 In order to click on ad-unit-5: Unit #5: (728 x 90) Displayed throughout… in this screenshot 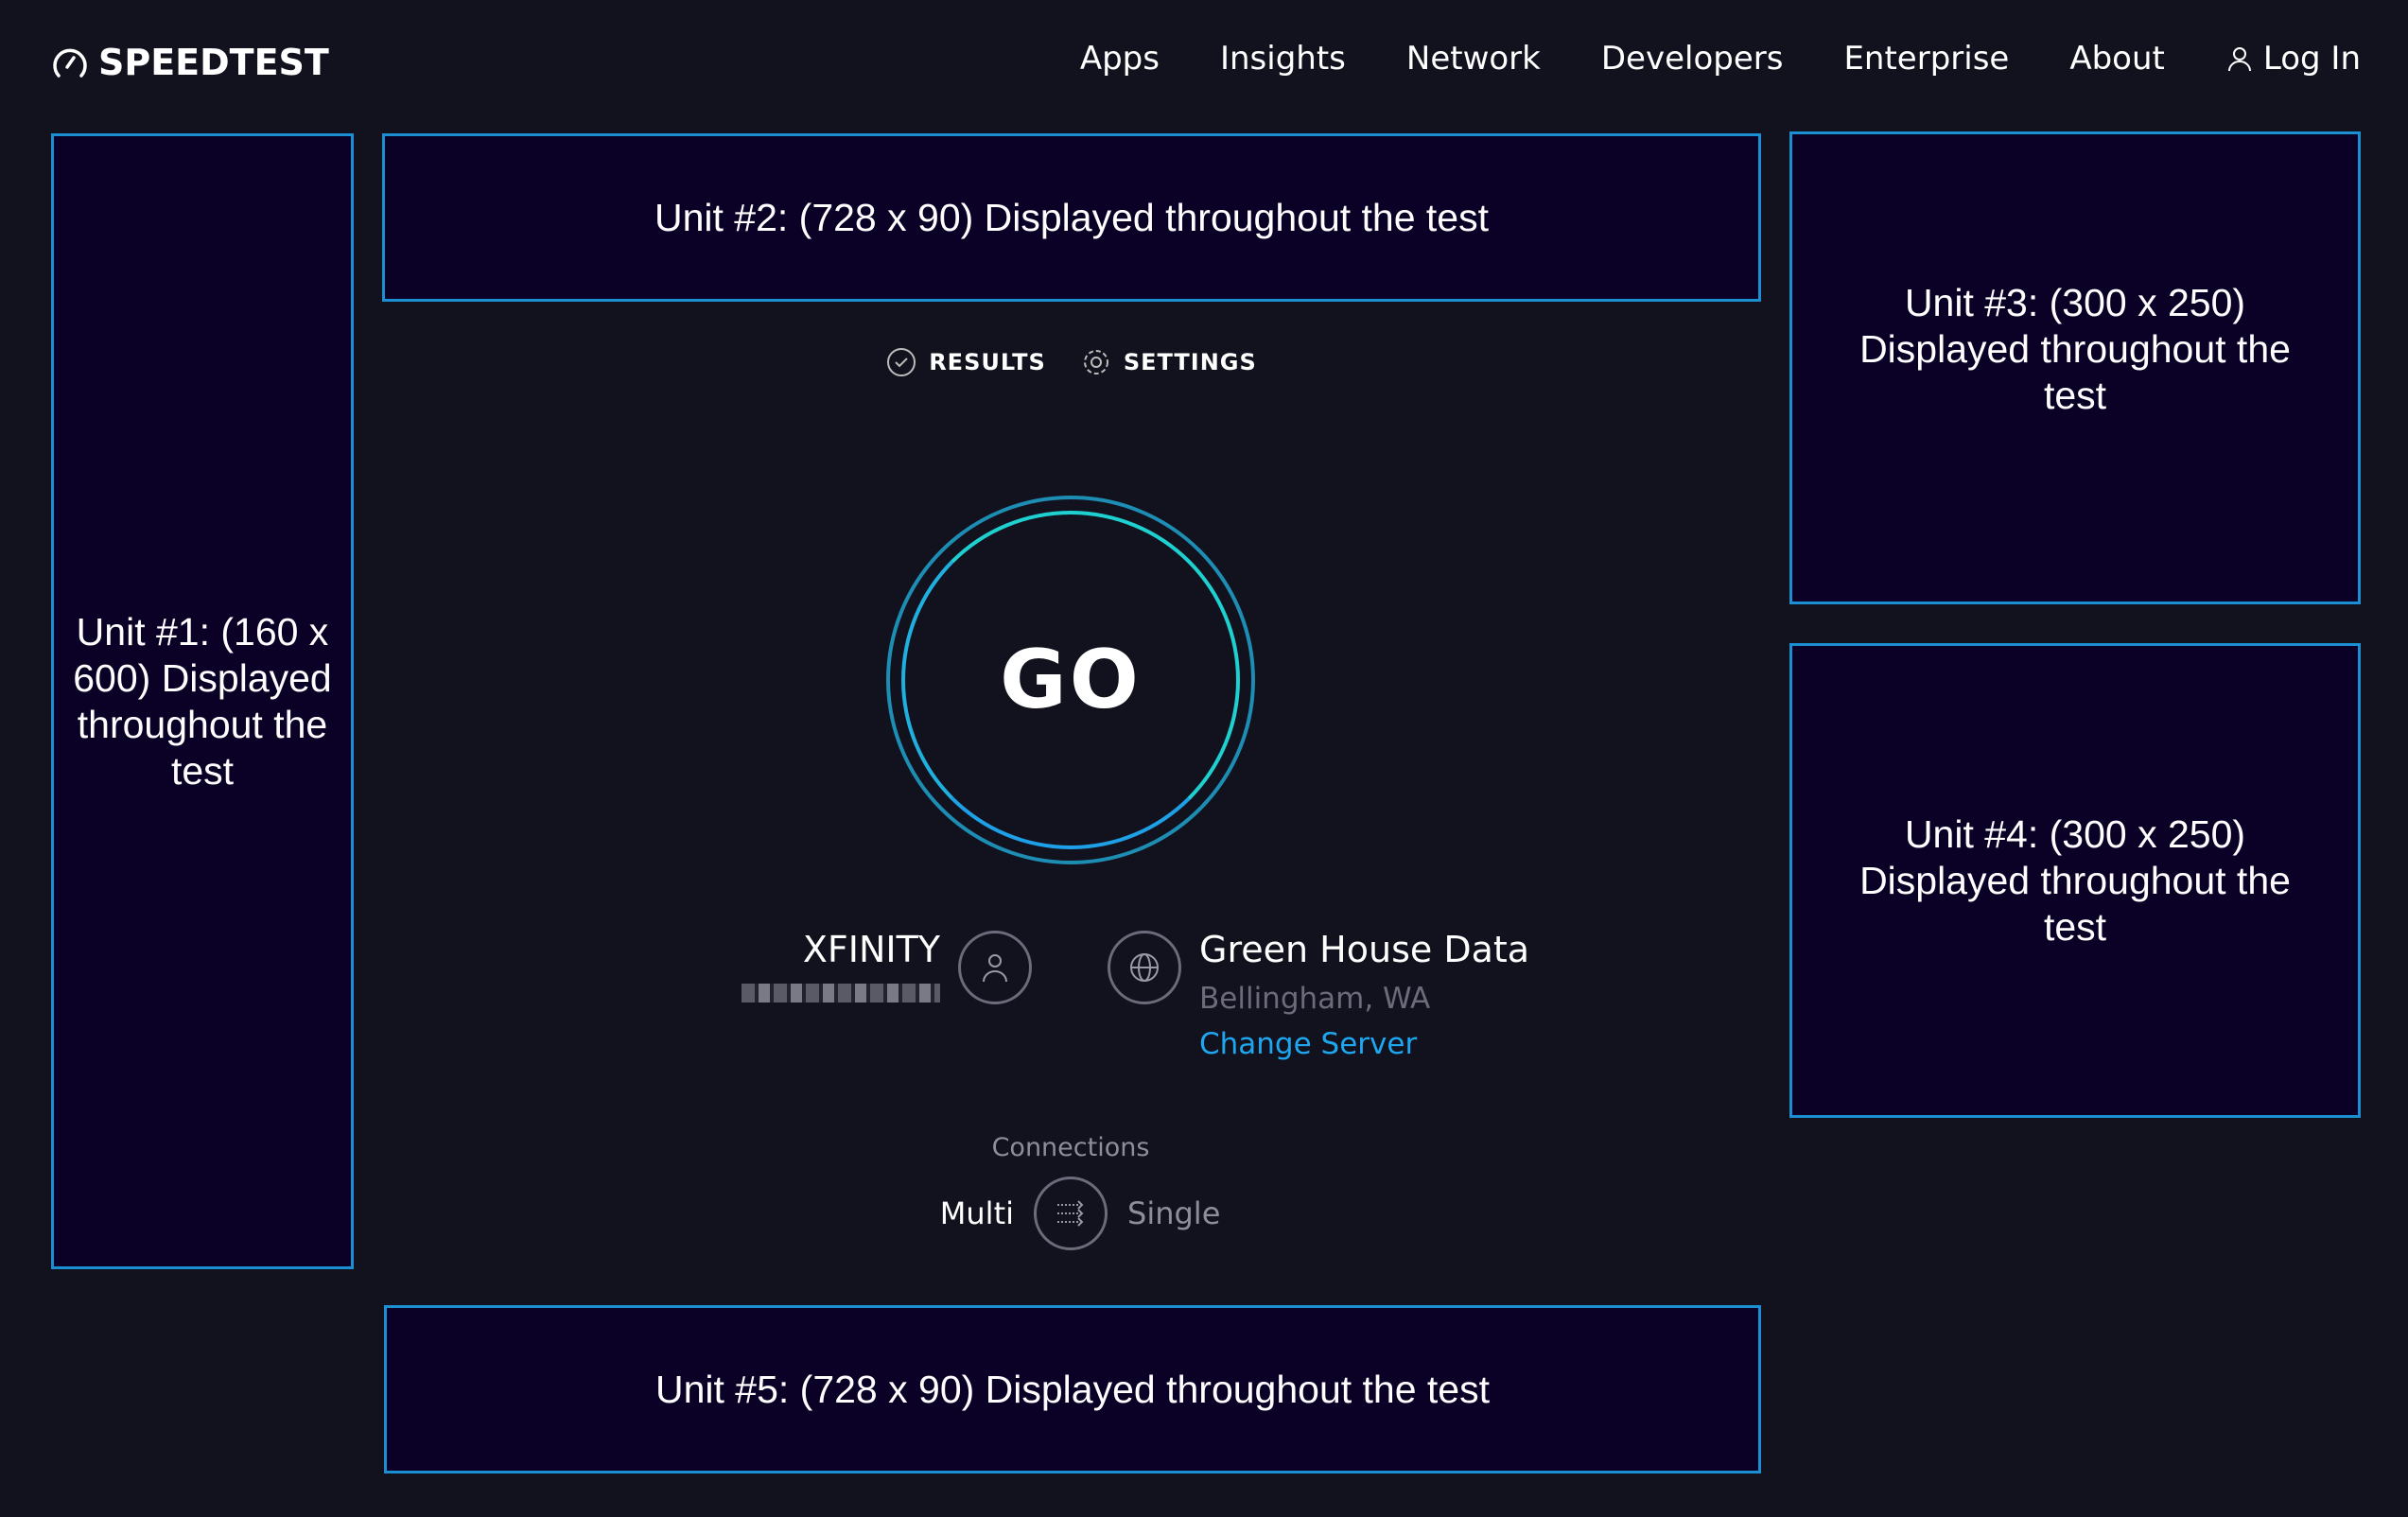, I will do `click(1073, 1389)`.